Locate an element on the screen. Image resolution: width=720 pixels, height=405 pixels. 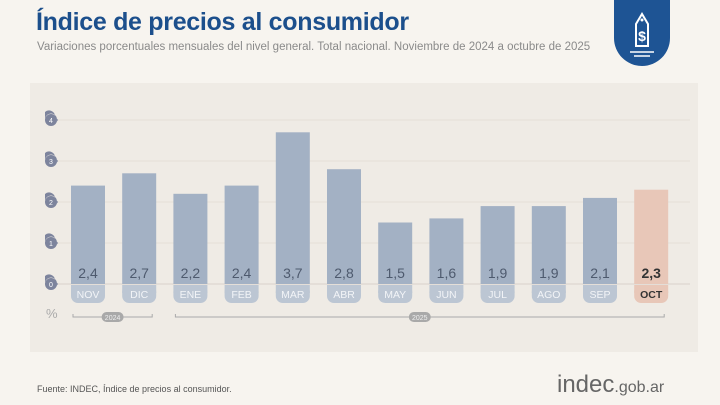
bar-dic is located at coordinates (139, 228).